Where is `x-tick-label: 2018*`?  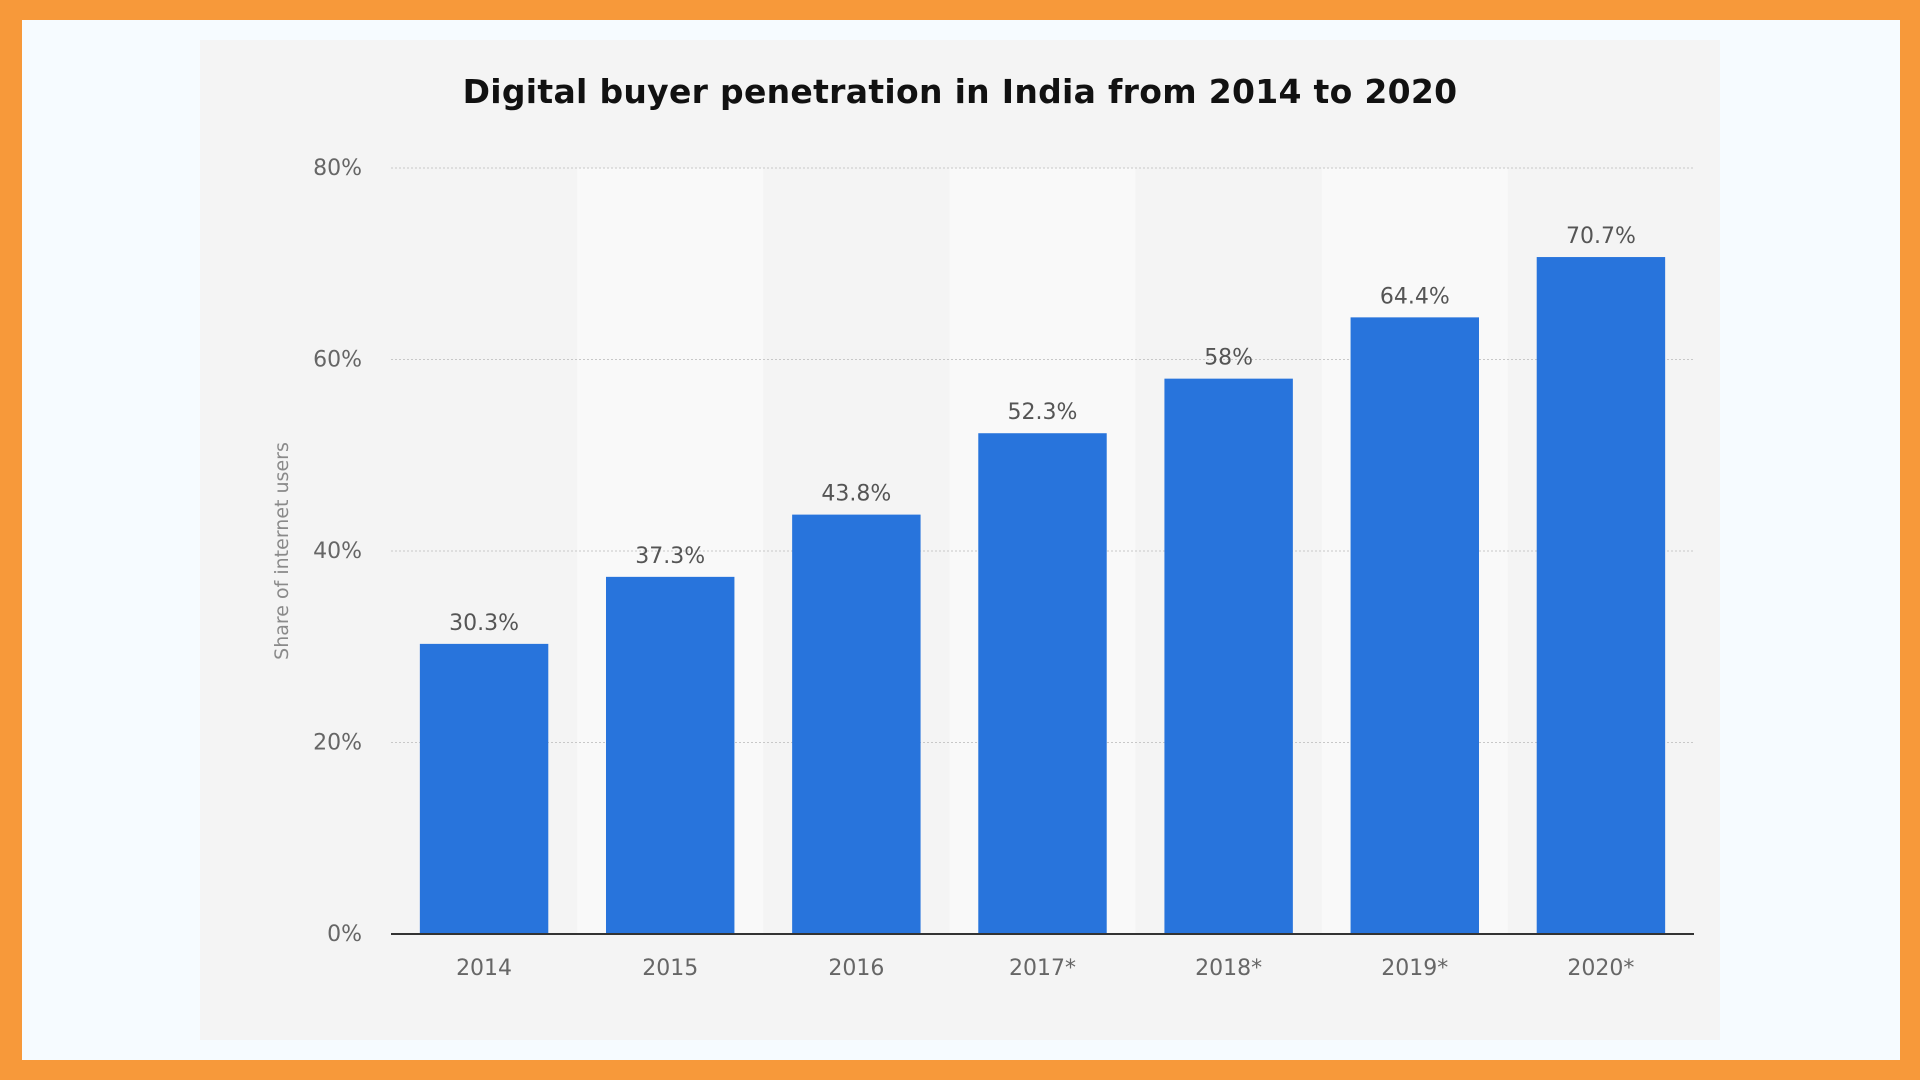 x-tick-label: 2018* is located at coordinates (1228, 968).